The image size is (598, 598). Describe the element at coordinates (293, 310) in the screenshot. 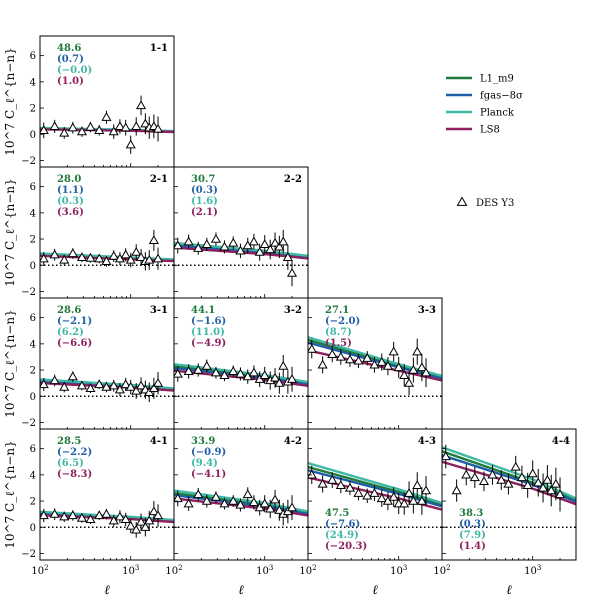

I see `panel-label: 3-2` at that location.